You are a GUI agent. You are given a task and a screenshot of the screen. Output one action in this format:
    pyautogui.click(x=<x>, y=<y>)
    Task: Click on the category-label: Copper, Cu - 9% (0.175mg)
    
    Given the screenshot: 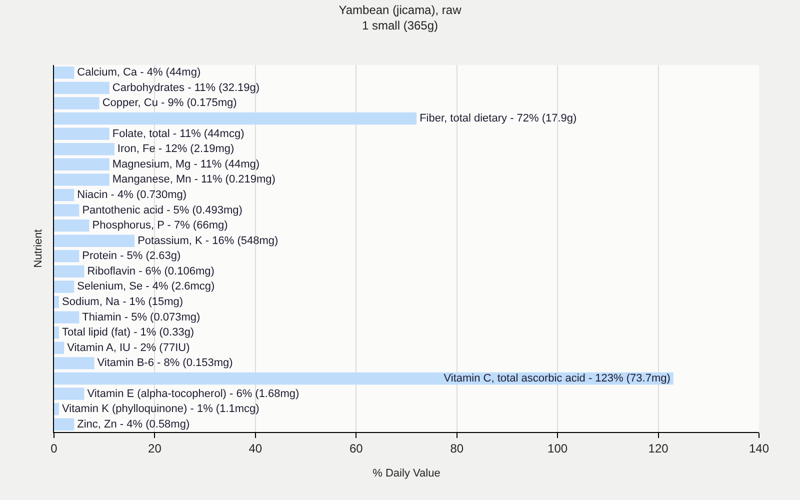 What is the action you would take?
    pyautogui.click(x=169, y=103)
    